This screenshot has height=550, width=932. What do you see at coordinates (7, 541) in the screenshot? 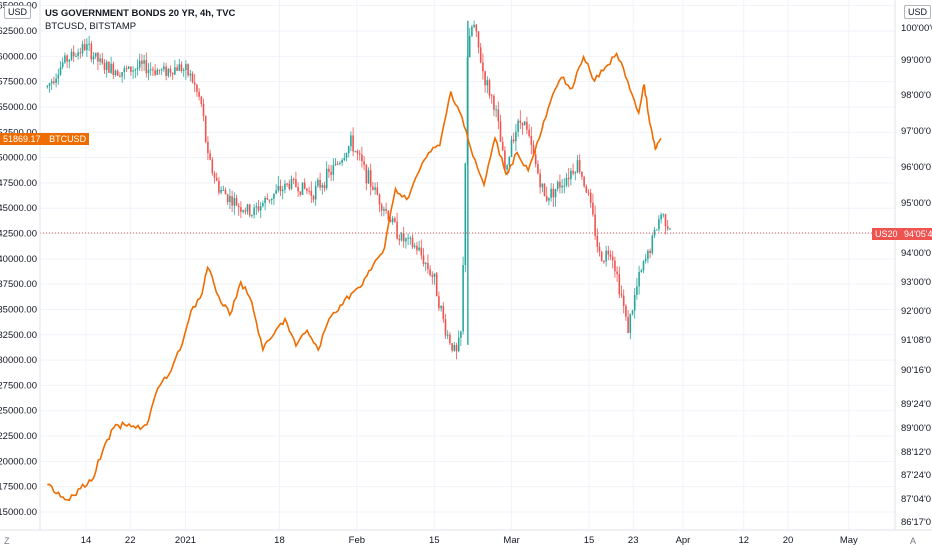
I see `zoom-icon: Z` at bounding box center [7, 541].